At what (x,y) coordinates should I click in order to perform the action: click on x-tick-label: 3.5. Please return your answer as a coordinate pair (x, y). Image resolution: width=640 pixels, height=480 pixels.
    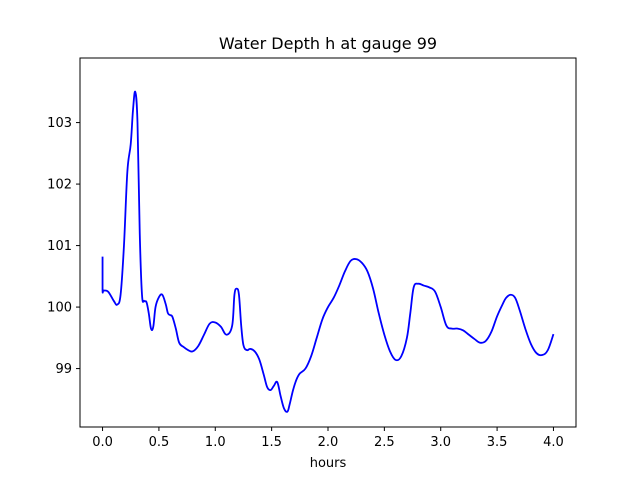
    Looking at the image, I should click on (497, 442).